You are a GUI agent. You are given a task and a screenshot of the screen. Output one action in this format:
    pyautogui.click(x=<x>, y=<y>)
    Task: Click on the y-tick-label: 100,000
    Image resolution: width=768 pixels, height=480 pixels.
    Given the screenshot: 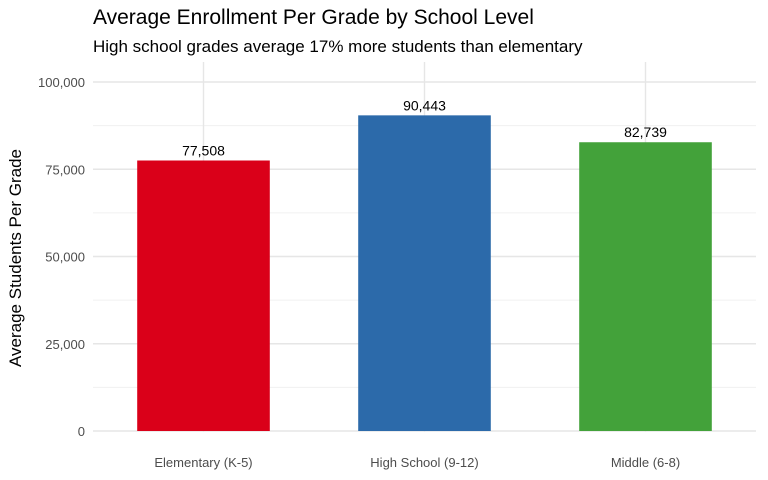 What is the action you would take?
    pyautogui.click(x=61, y=82)
    